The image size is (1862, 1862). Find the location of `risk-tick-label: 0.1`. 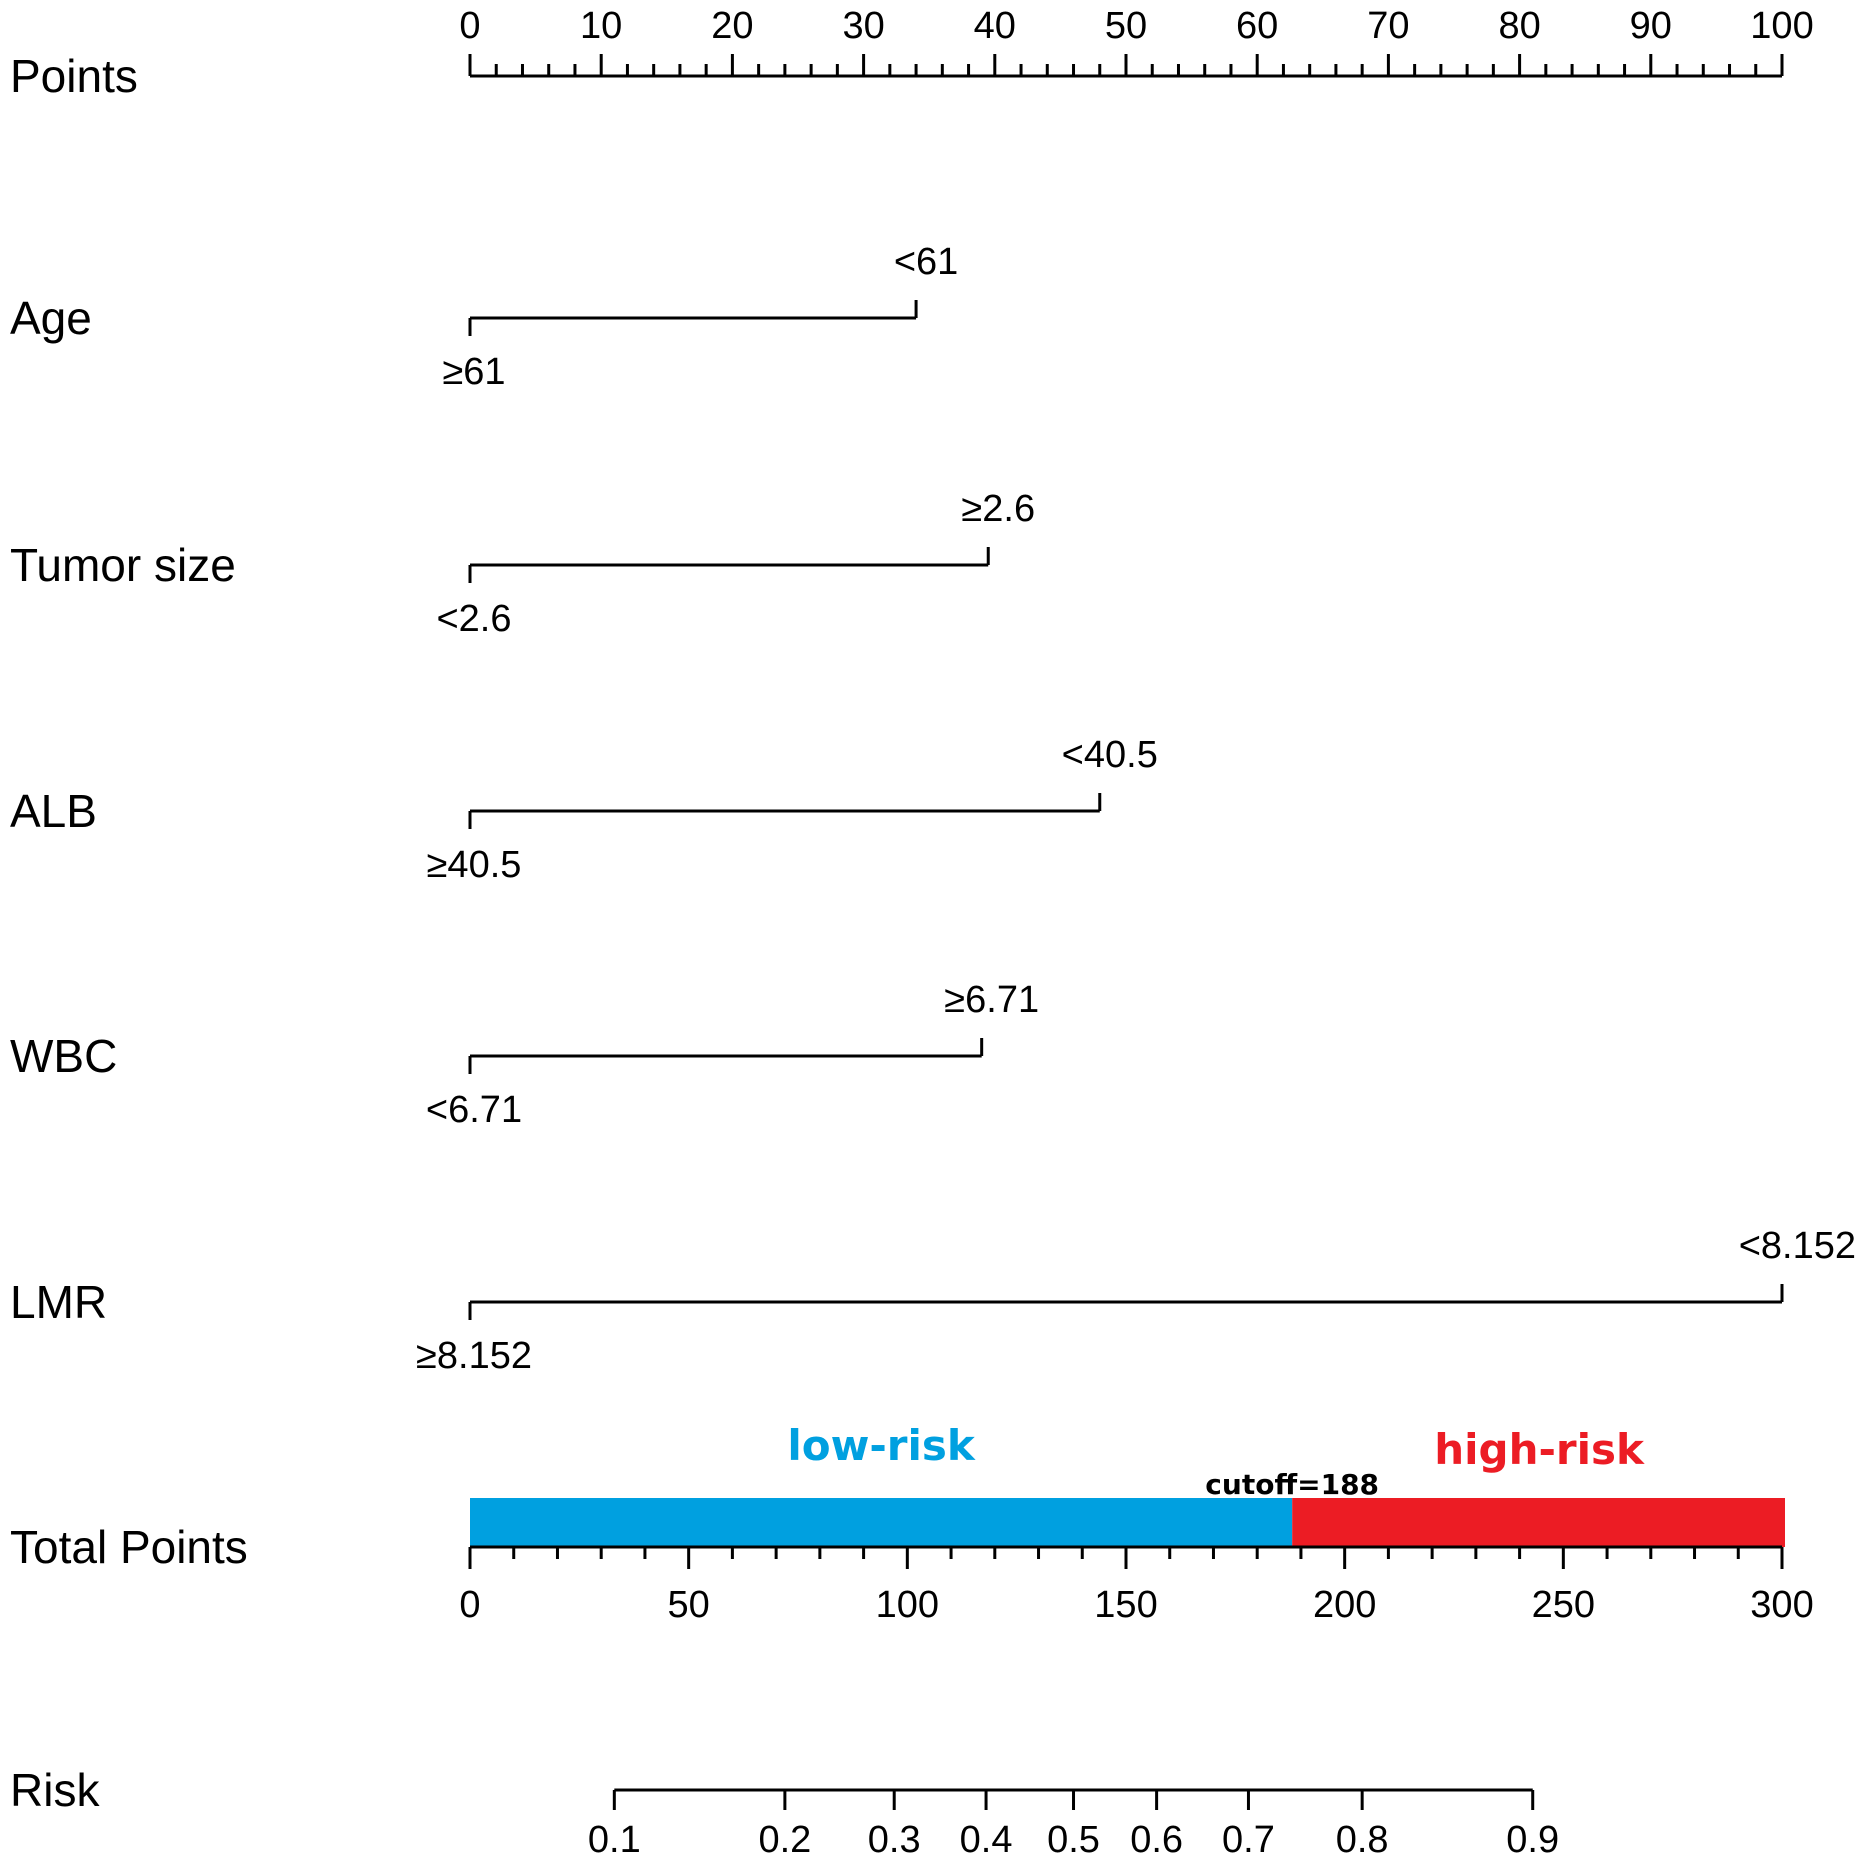

risk-tick-label: 0.1 is located at coordinates (614, 1840).